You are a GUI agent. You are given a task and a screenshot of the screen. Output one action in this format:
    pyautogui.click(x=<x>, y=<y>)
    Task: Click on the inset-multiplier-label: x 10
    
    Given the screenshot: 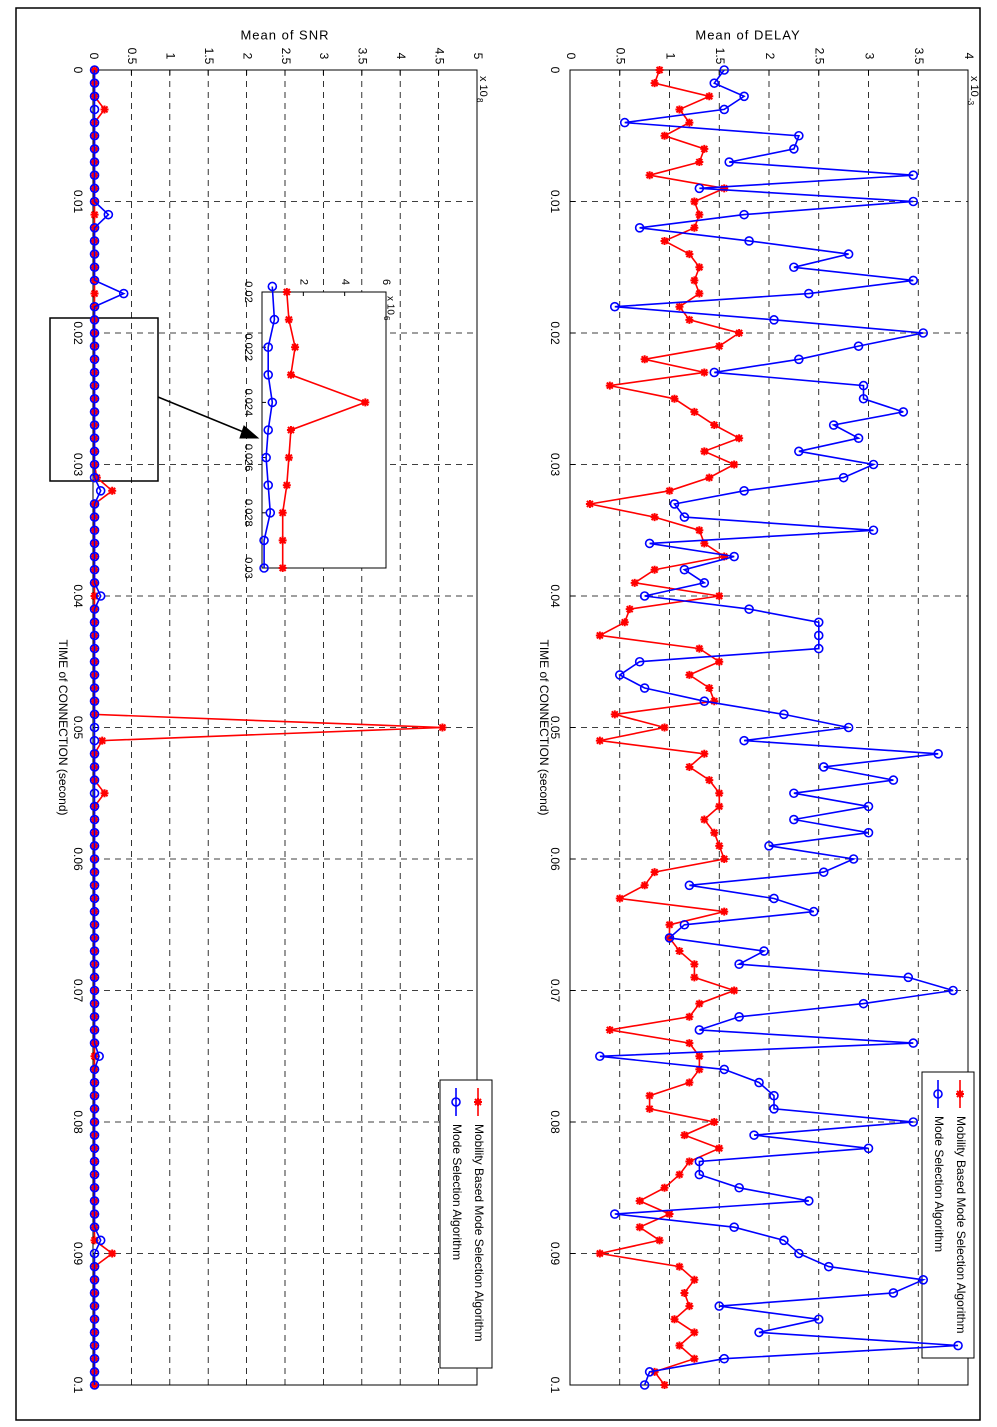 What is the action you would take?
    pyautogui.click(x=389, y=305)
    